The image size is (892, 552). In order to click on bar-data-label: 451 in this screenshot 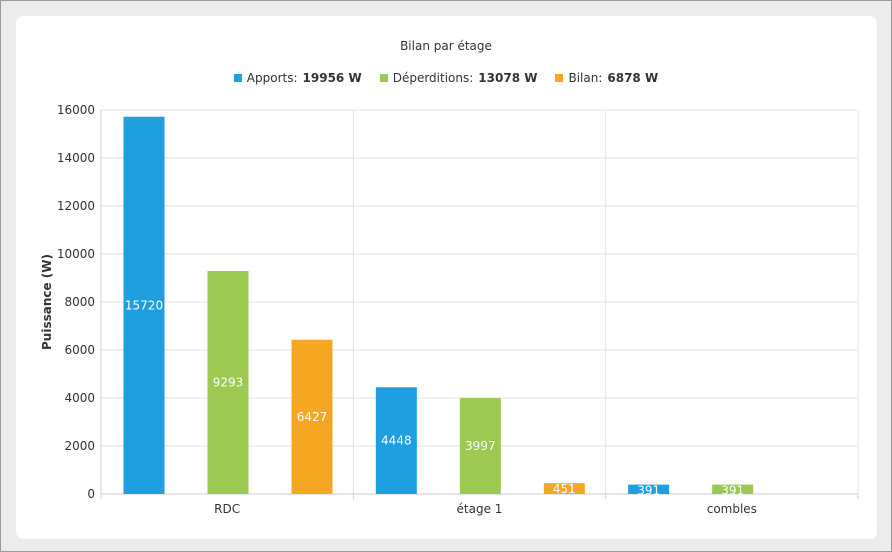, I will do `click(564, 489)`.